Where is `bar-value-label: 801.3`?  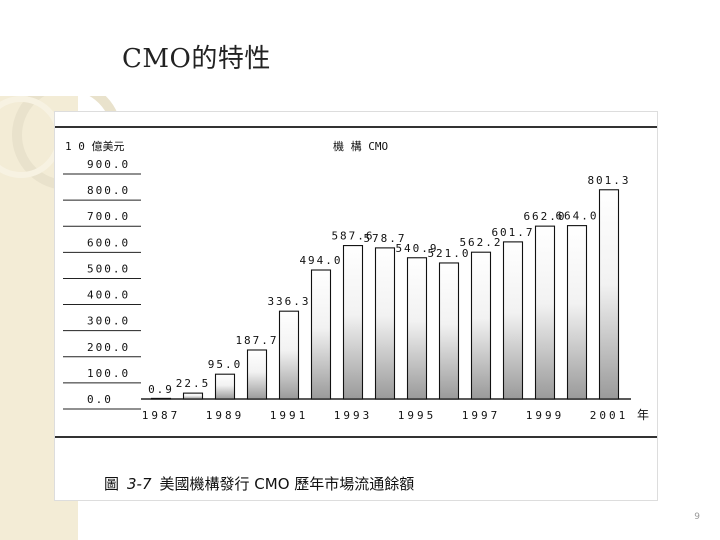 bar-value-label: 801.3 is located at coordinates (608, 180).